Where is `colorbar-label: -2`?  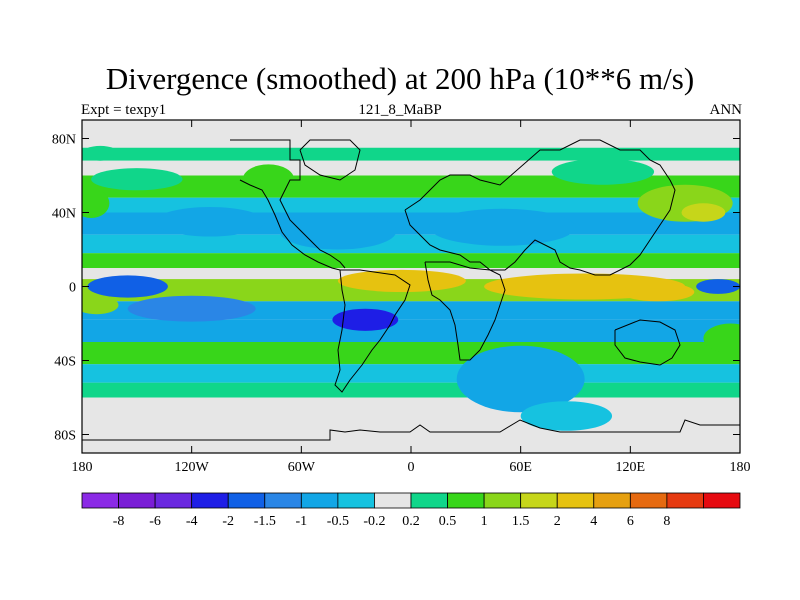 colorbar-label: -2 is located at coordinates (228, 521).